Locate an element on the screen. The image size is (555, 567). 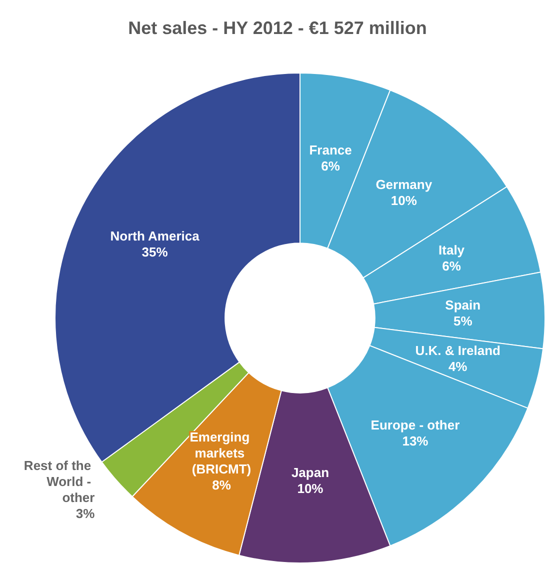
slice-label: Rest of the World - other is located at coordinates (59, 481).